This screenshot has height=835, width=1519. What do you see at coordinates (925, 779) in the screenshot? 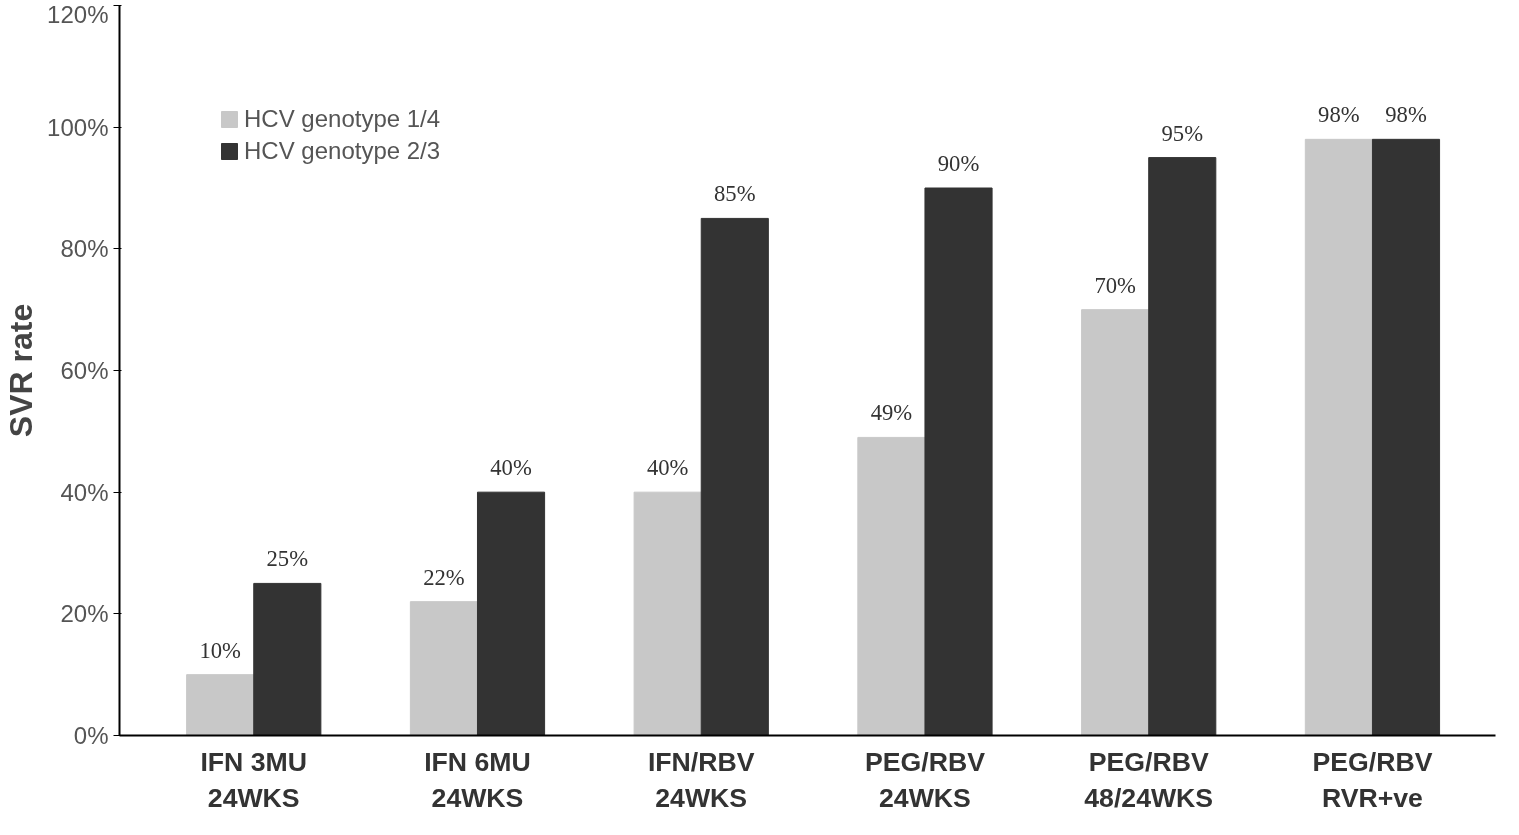
I see `x-tick-label: PEG/RBV 24WKS` at bounding box center [925, 779].